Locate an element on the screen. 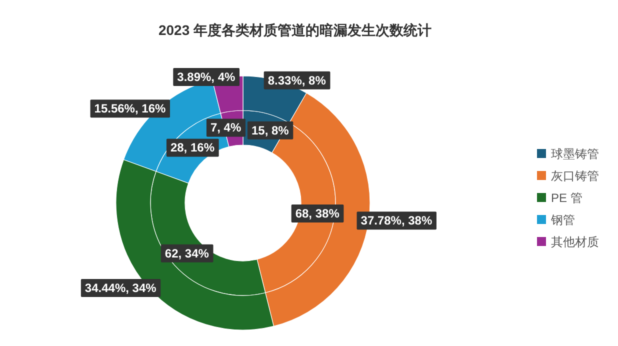  data-label: 37.78%, 38% is located at coordinates (396, 221).